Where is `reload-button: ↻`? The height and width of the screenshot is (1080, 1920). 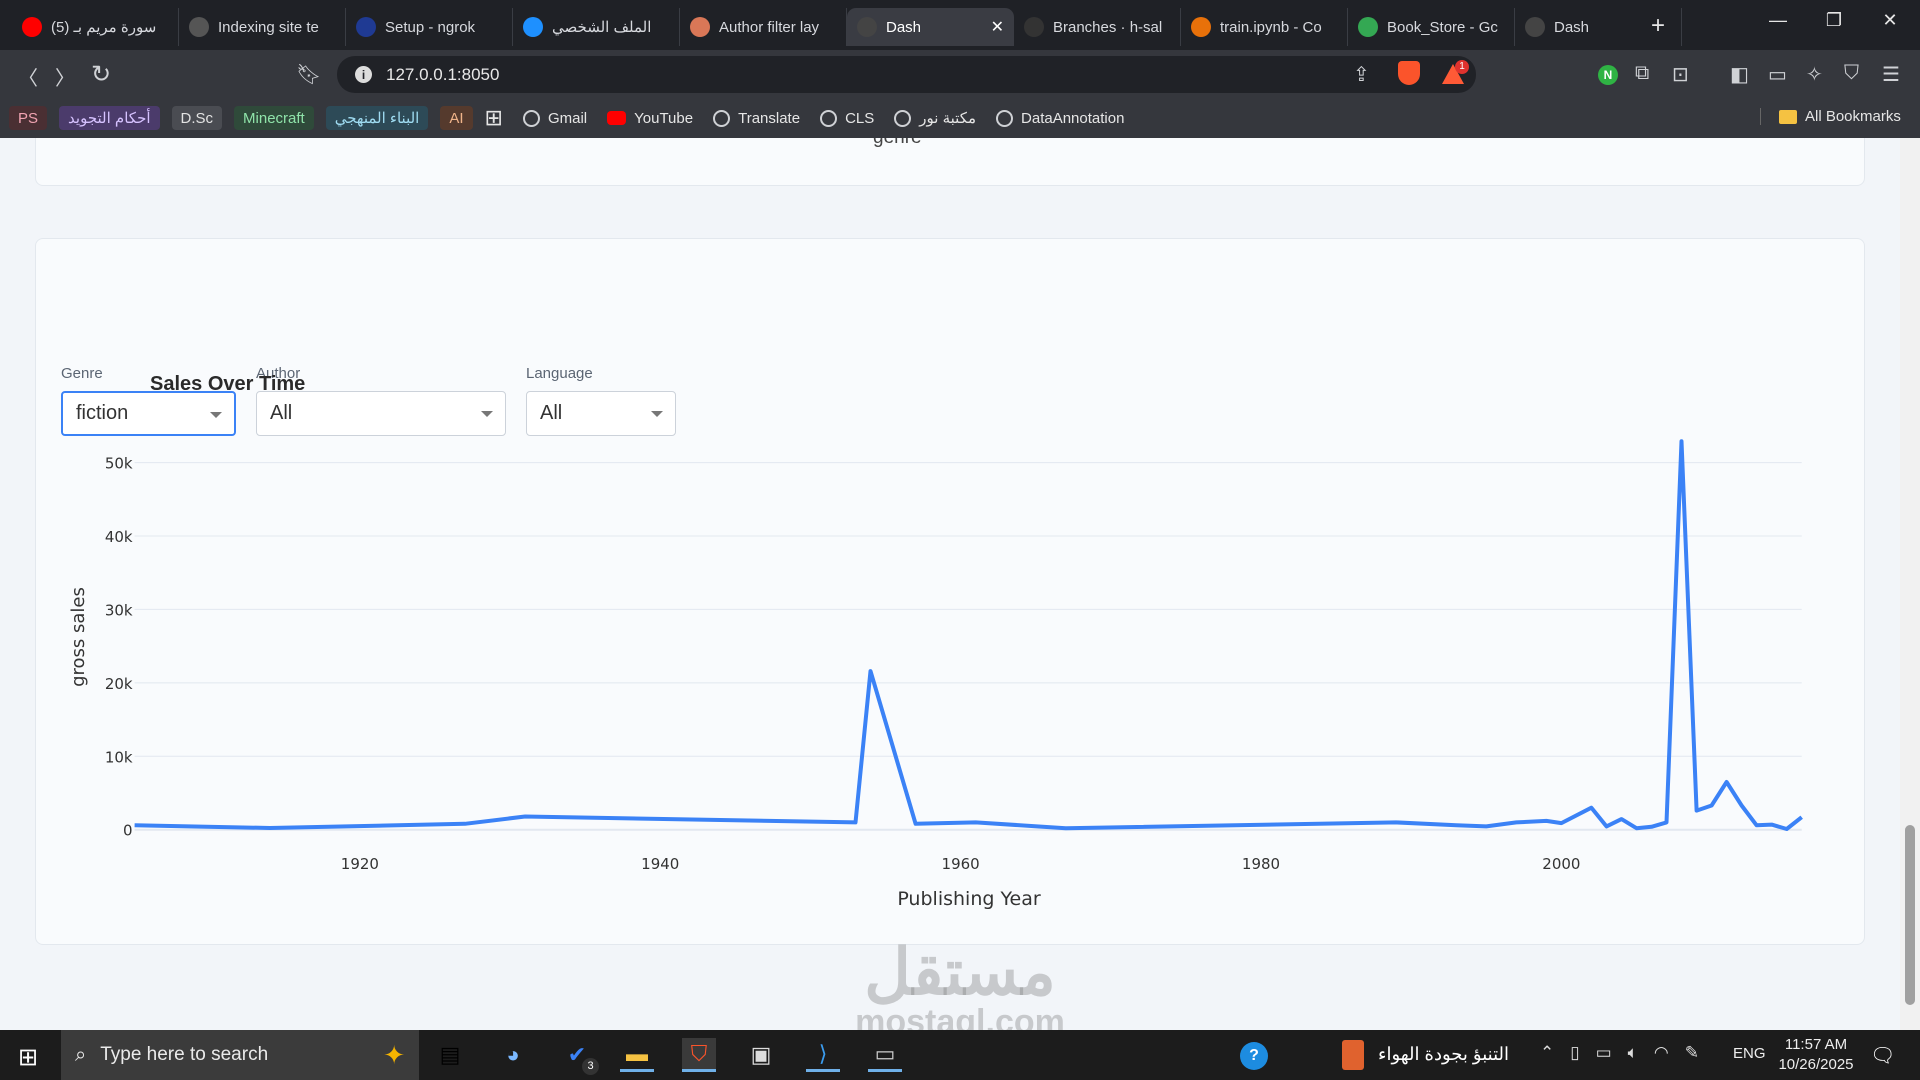
reload-button: ↻ is located at coordinates (101, 74).